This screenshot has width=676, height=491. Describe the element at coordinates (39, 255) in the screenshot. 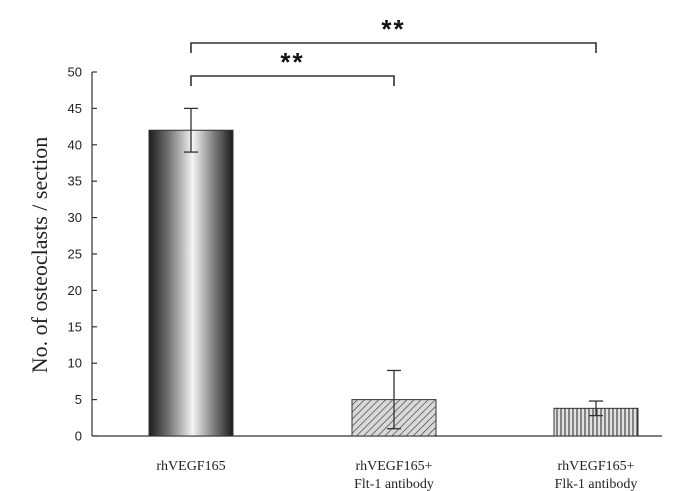

I see `y-axis-label: No. of osteoclasts / section` at that location.